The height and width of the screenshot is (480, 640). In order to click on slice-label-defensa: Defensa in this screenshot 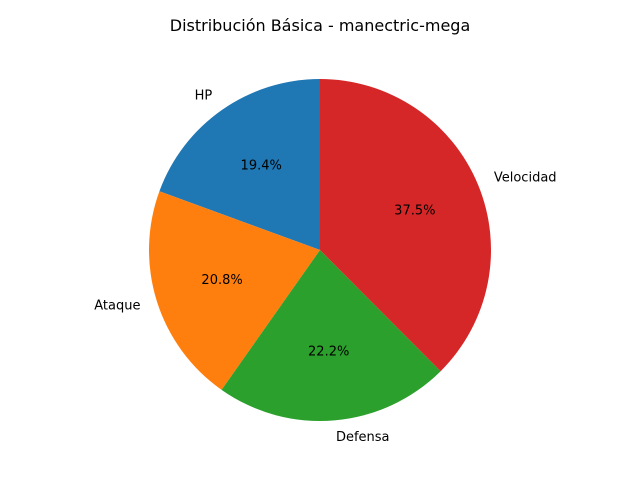, I will do `click(363, 437)`.